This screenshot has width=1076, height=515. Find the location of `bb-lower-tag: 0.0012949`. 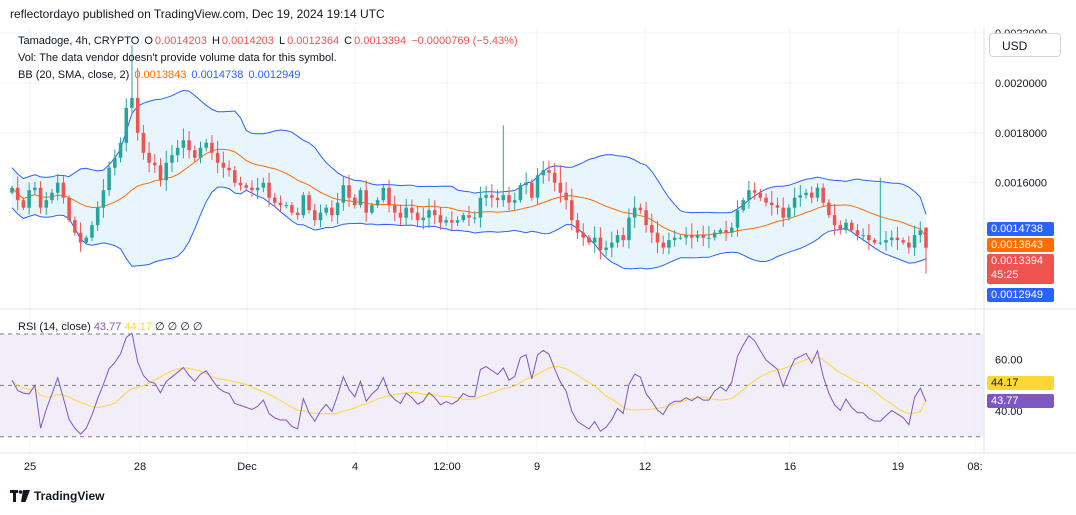

bb-lower-tag: 0.0012949 is located at coordinates (1020, 295).